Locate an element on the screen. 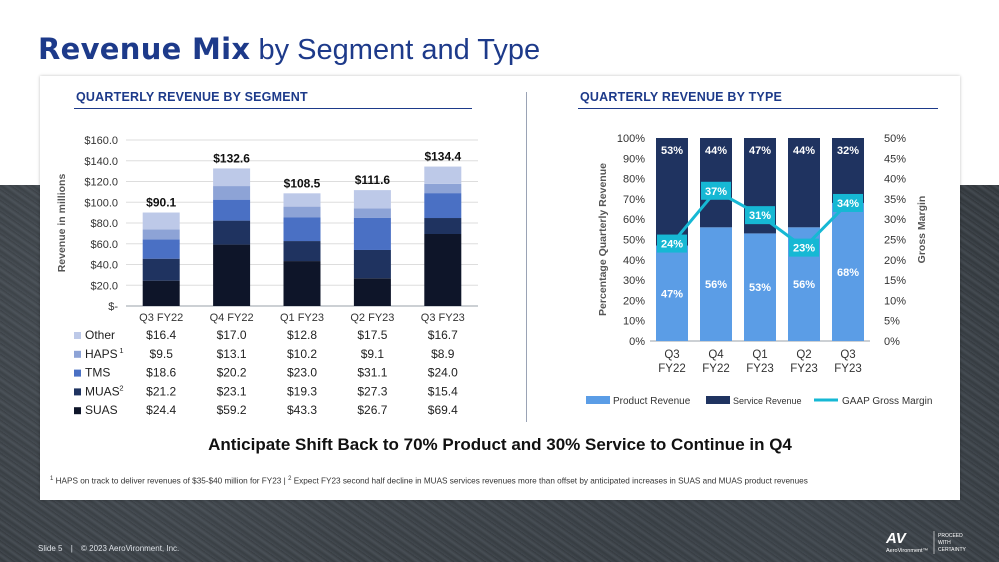 This screenshot has width=999, height=562. table-cell: $8.9 is located at coordinates (443, 354).